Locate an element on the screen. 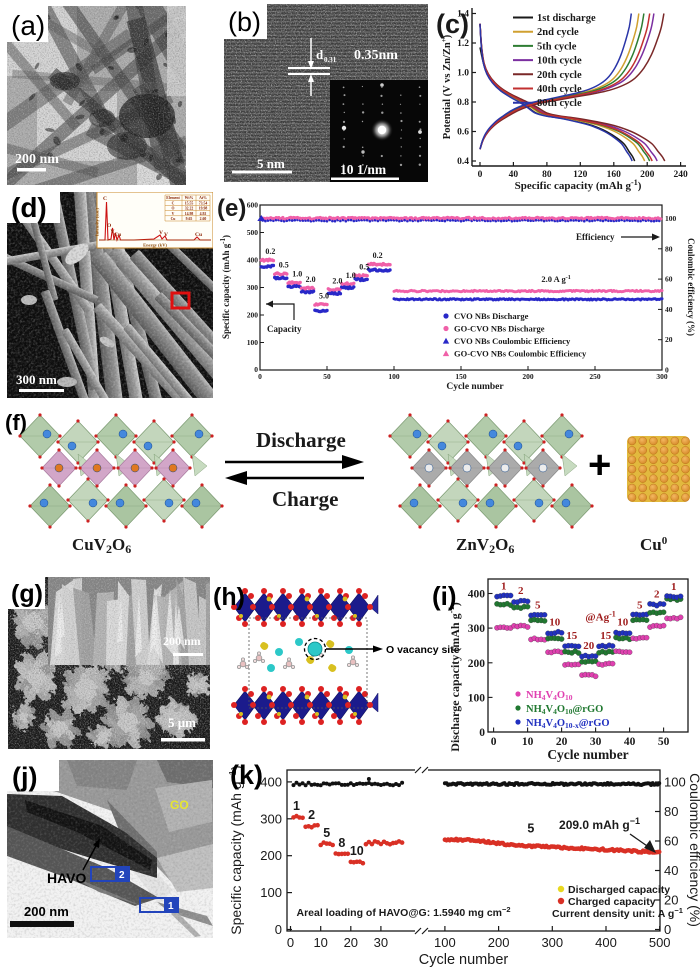 Image resolution: width=700 pixels, height=971 pixels. svg-text: Cu0 is located at coordinates (654, 544).